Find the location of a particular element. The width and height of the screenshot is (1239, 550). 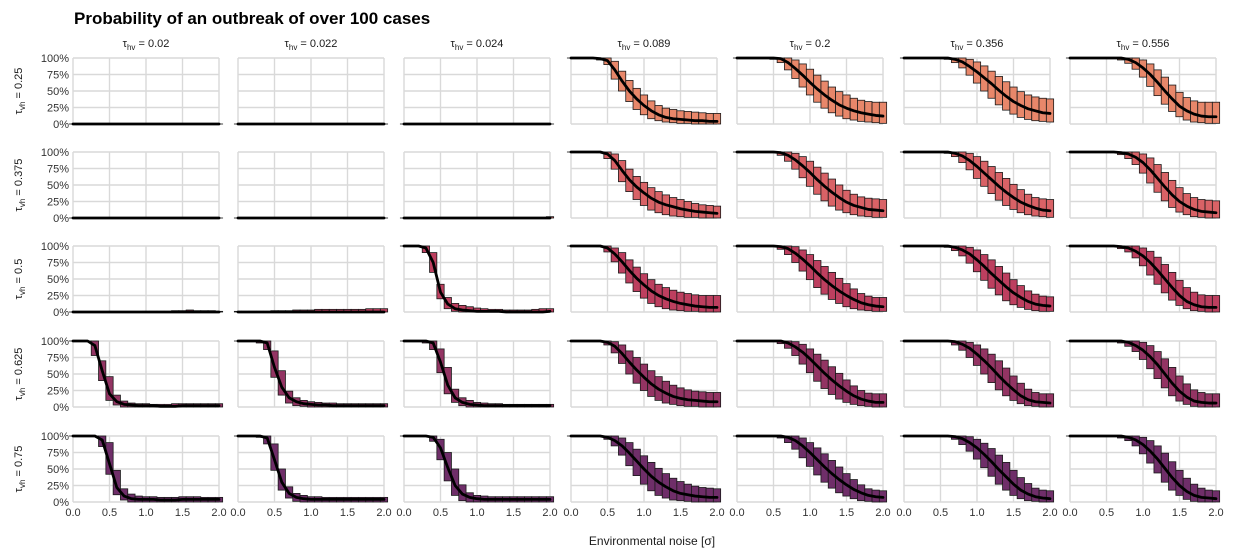

row-strip-label: τvh = 0.625 is located at coordinates (20, 374).